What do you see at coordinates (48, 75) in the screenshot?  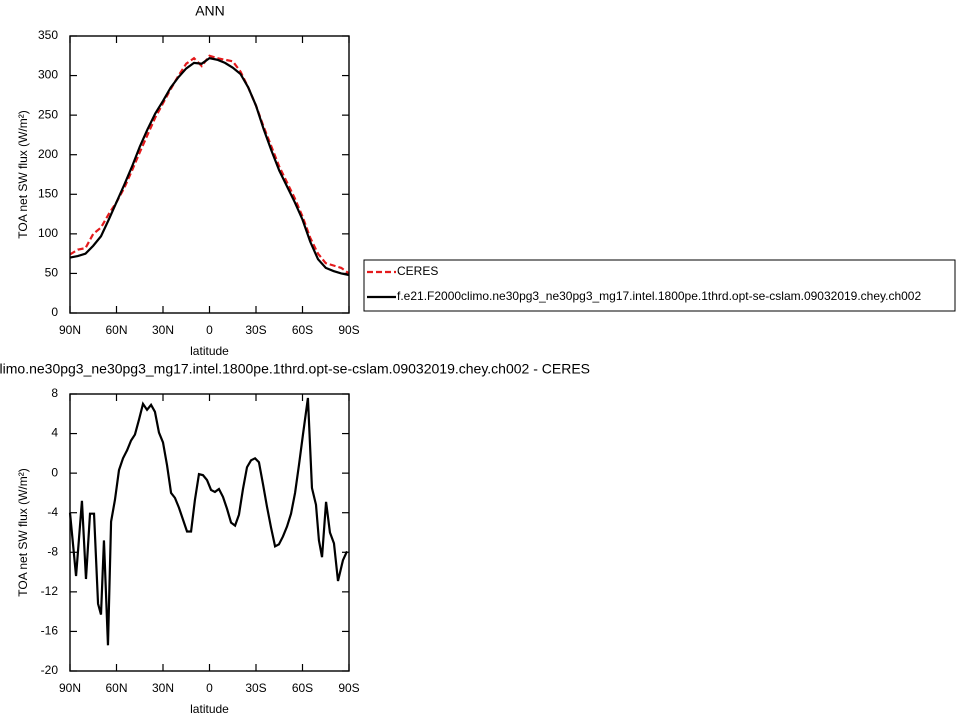 I see `y-tick-label: 300` at bounding box center [48, 75].